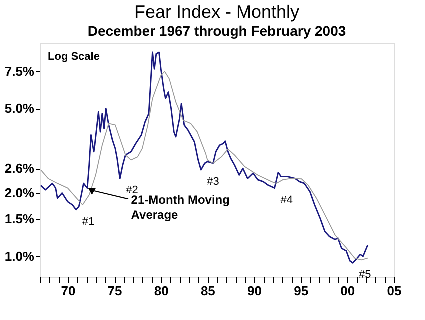 The height and width of the screenshot is (320, 425). Describe the element at coordinates (348, 291) in the screenshot. I see `x-tick-label: 00` at that location.